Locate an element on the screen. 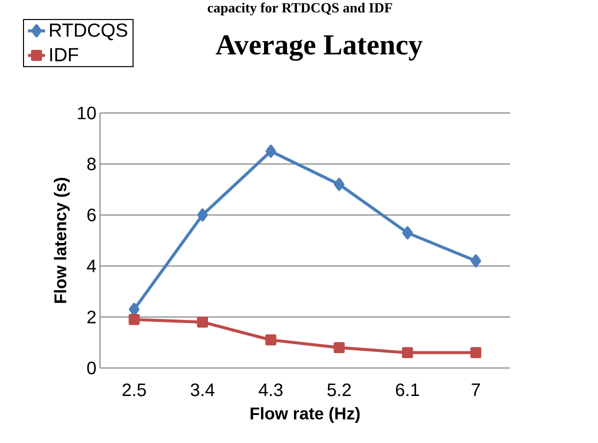 This screenshot has height=443, width=598. y-tick-label: 4 is located at coordinates (91, 266).